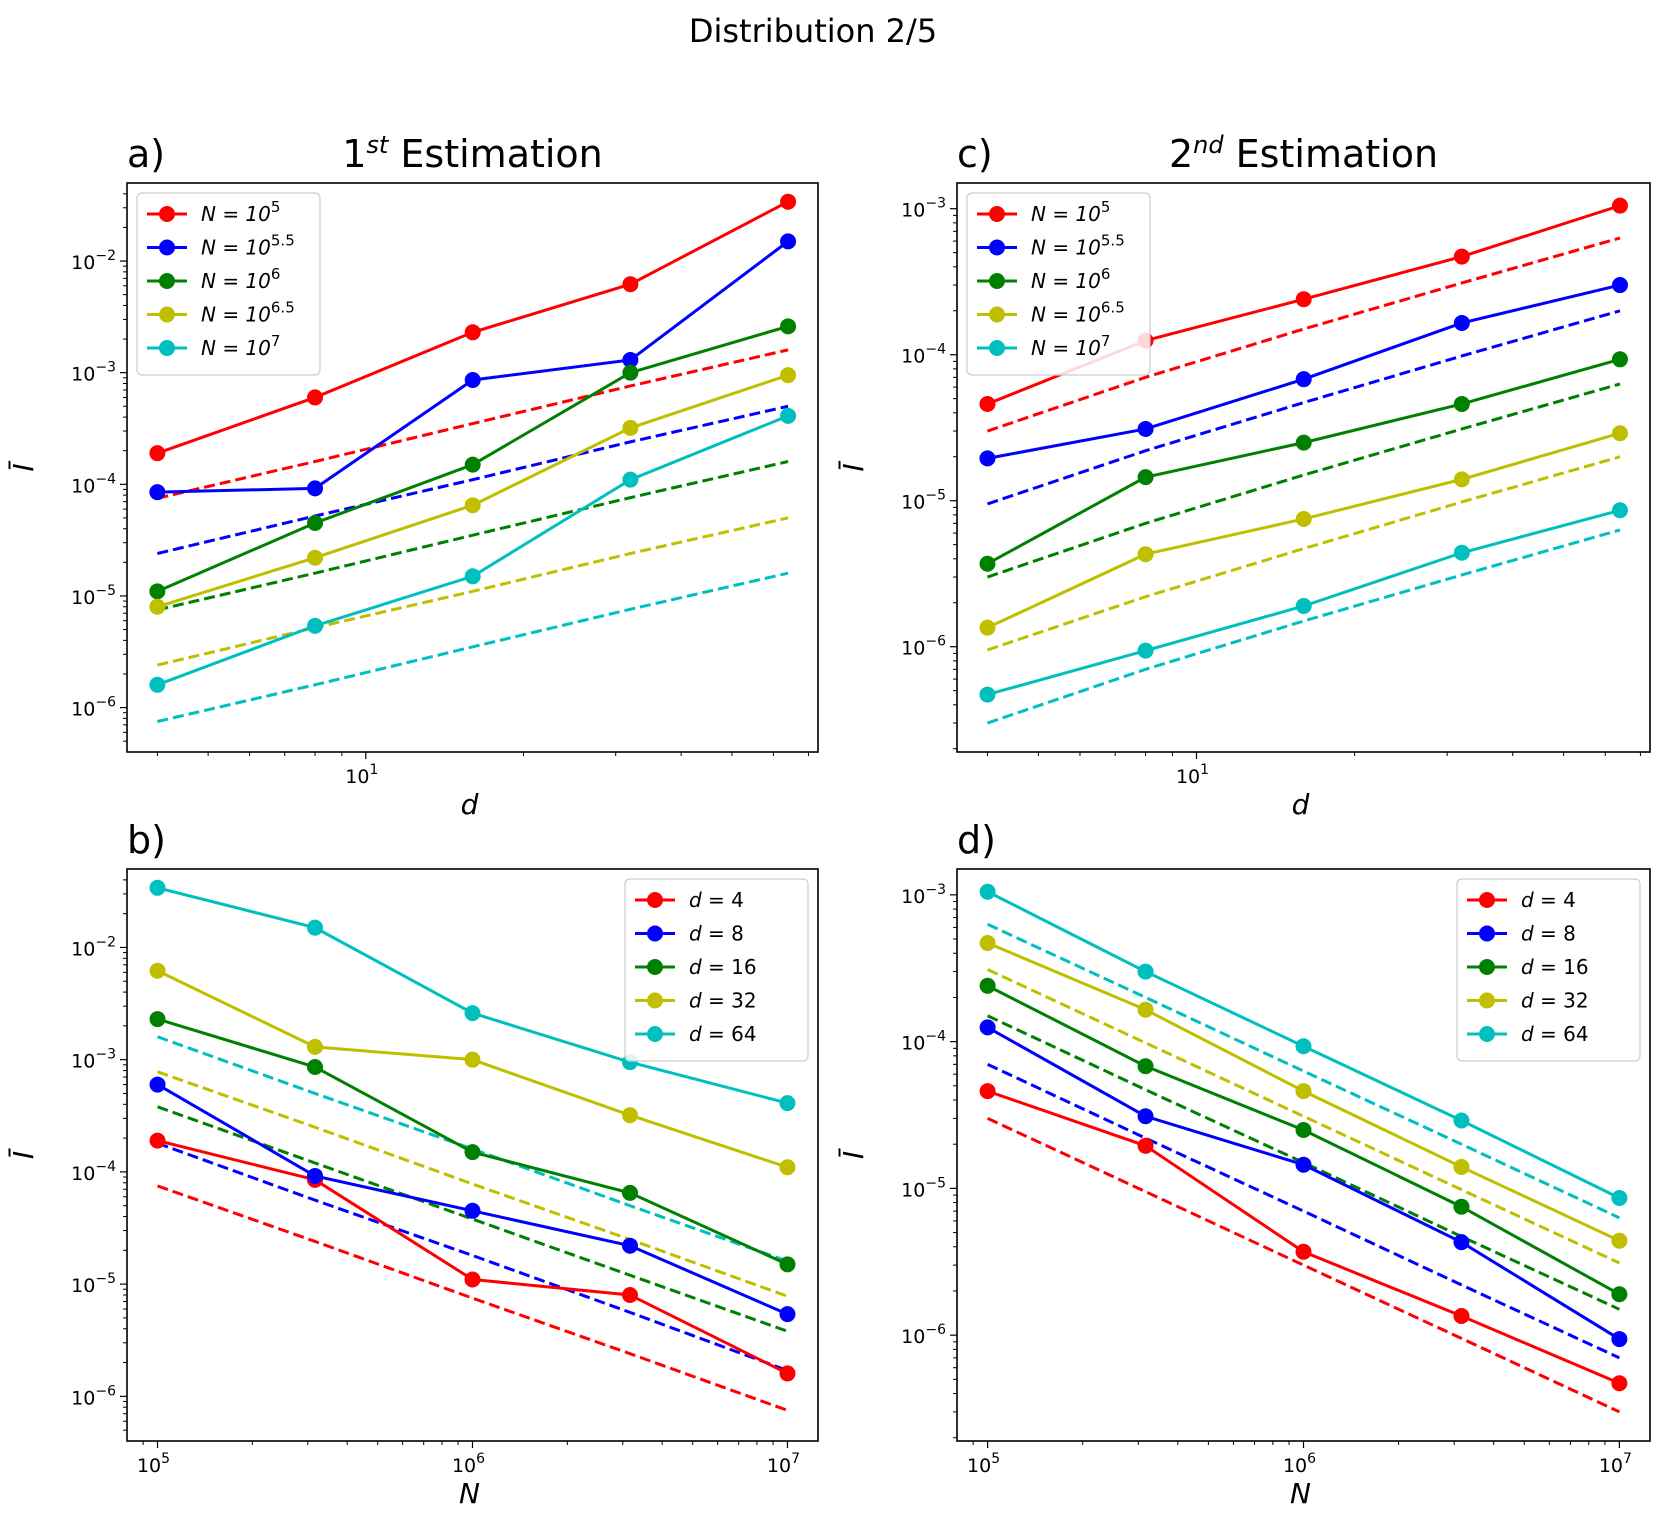  I want to click on panel-title: 2nd Estimation, so click(1303, 153).